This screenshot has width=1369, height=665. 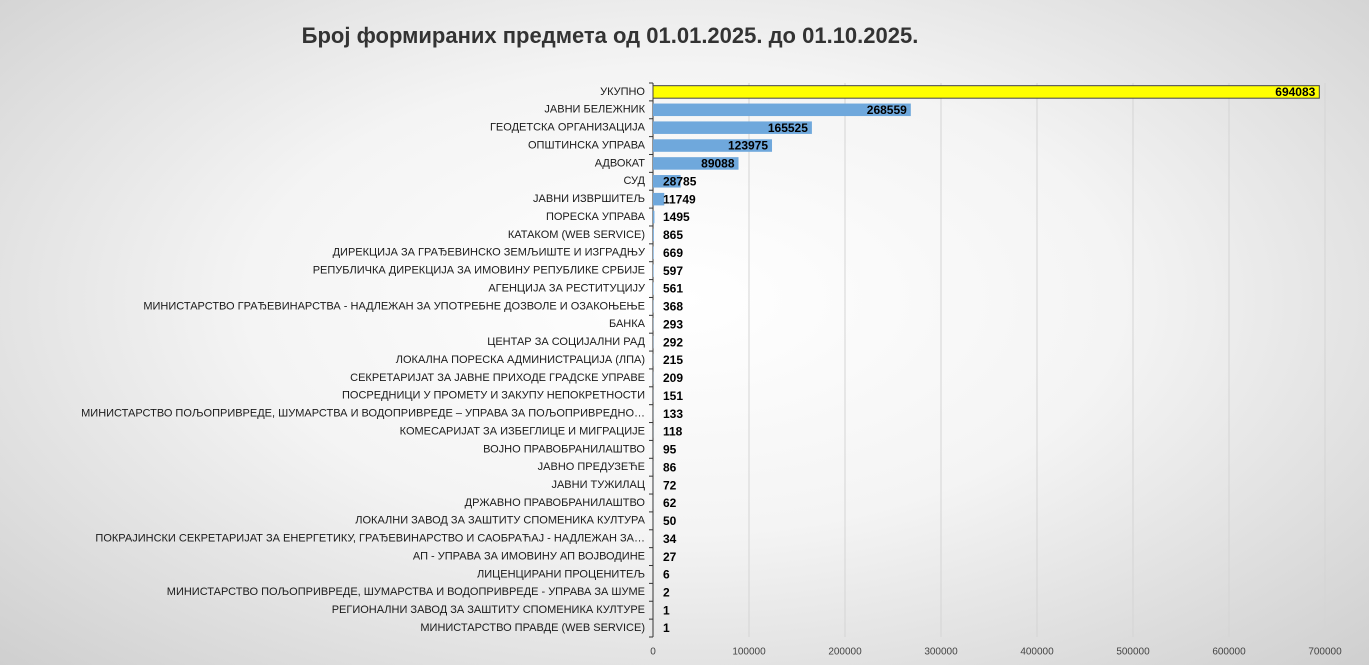 I want to click on y-tick-label: МИНИСТАРСТВО ПРАВДЕ (WEB SERVICE), so click(x=532, y=628).